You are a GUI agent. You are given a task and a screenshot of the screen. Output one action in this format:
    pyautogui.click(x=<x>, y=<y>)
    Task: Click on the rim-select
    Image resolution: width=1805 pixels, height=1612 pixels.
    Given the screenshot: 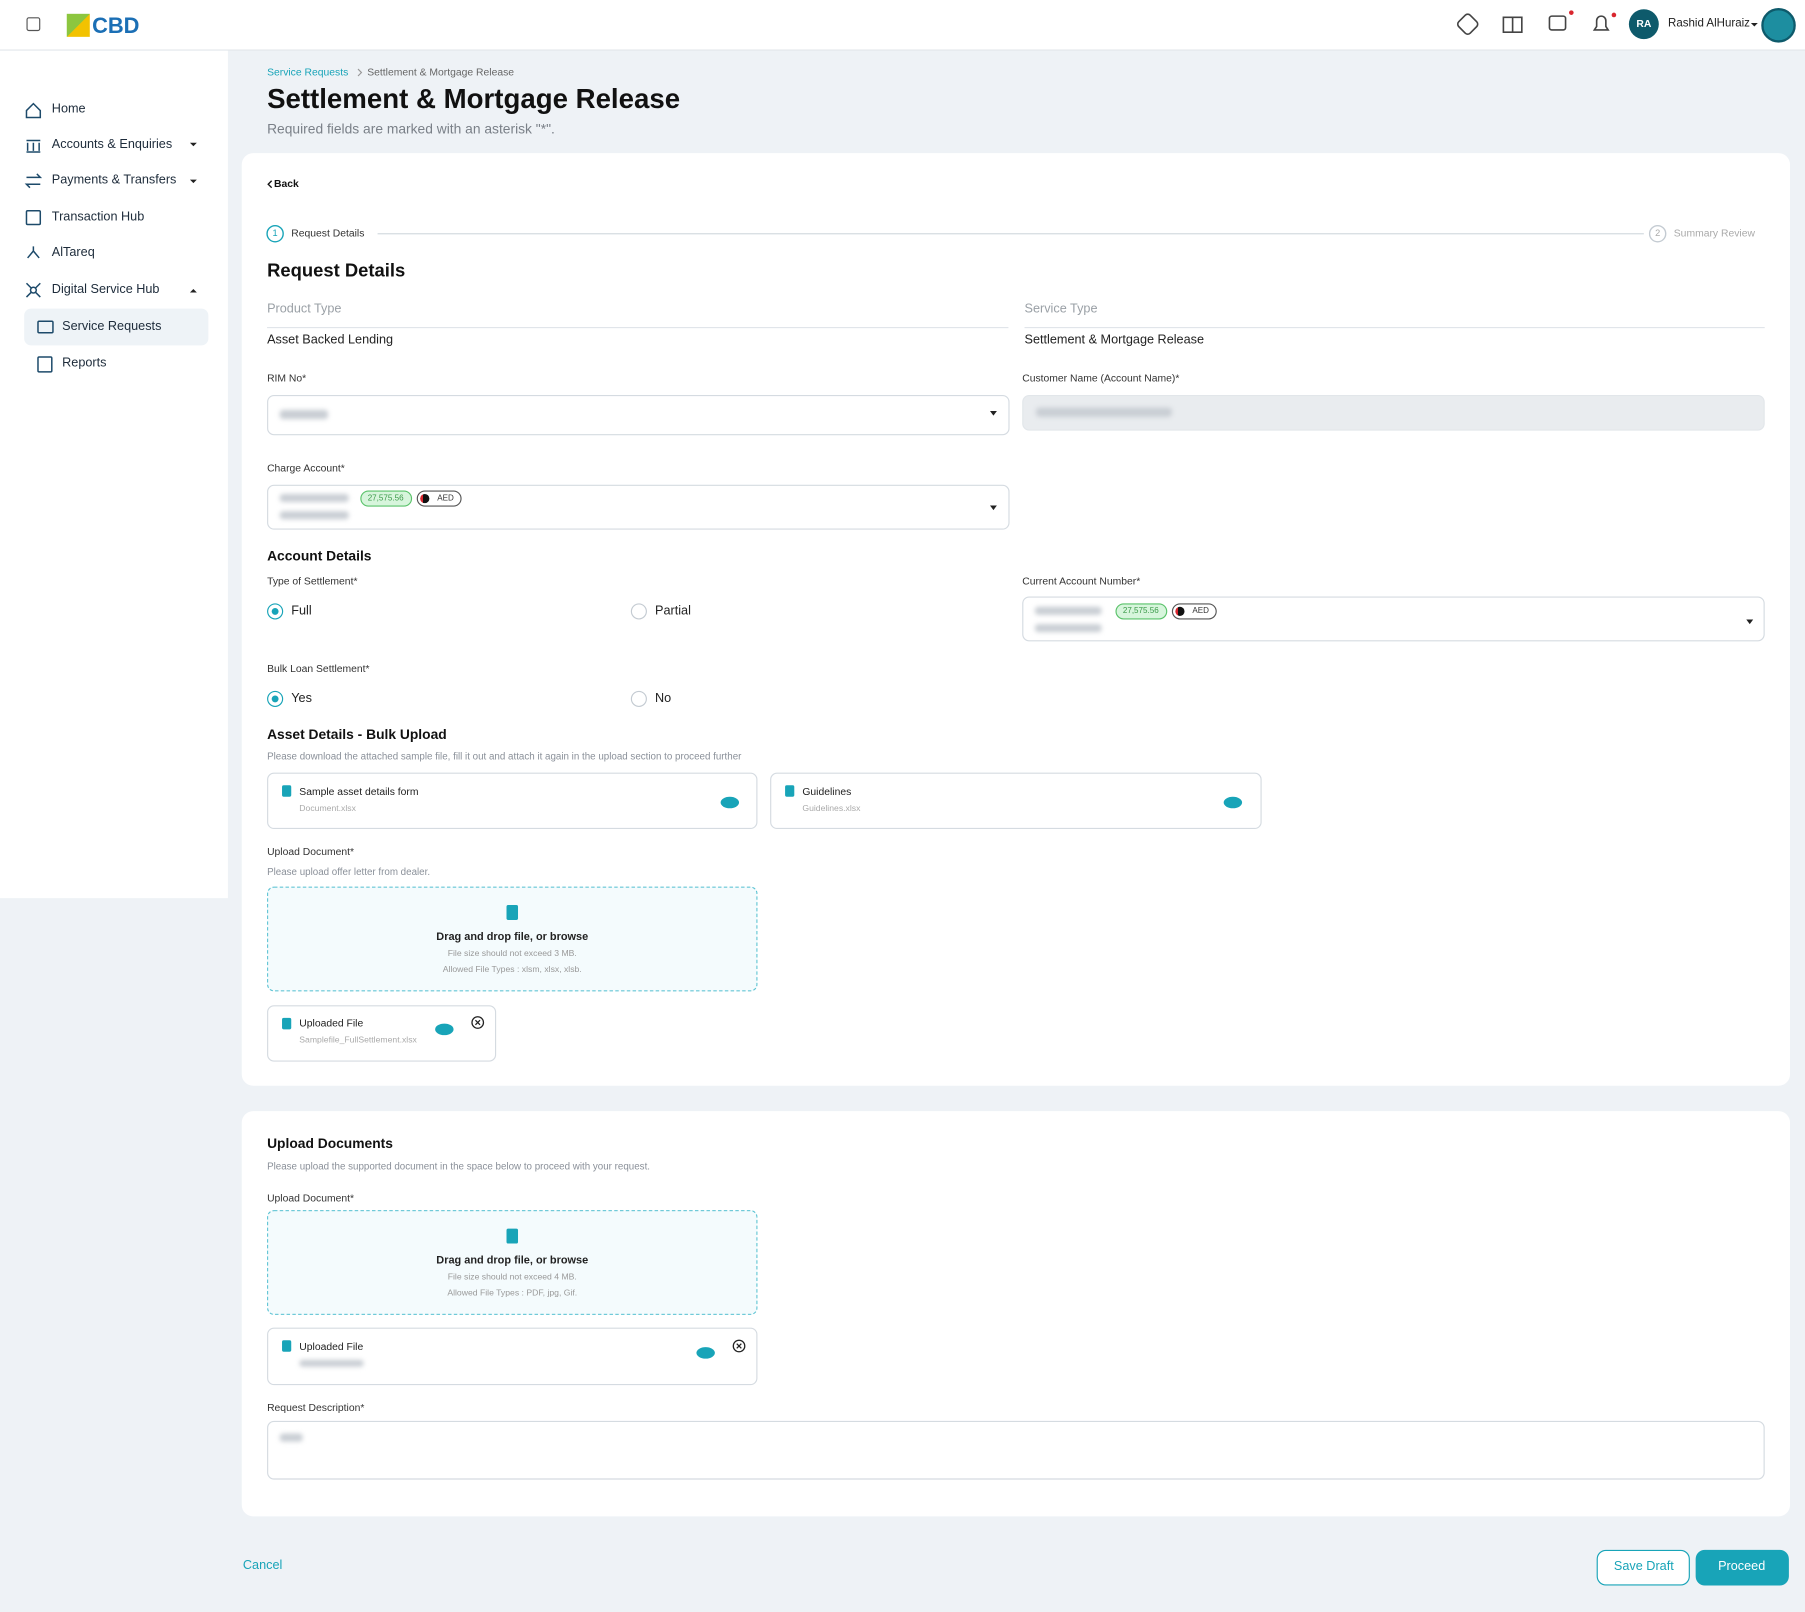 What is the action you would take?
    pyautogui.click(x=638, y=415)
    